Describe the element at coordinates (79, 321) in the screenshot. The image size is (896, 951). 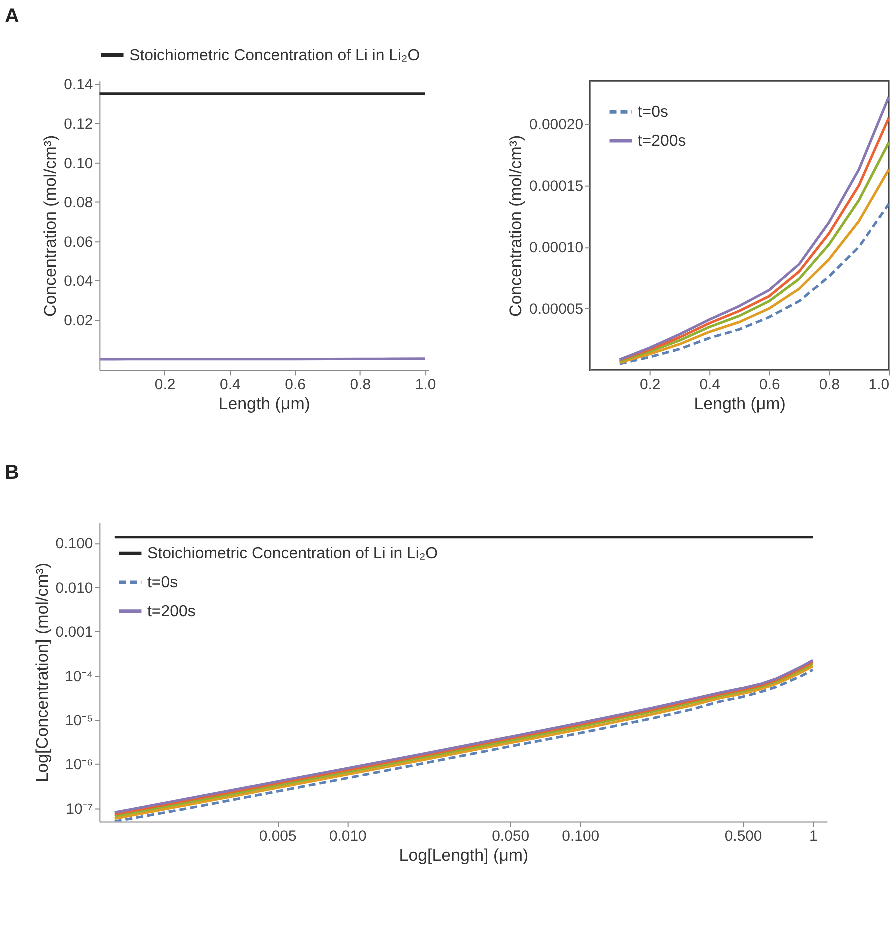
I see `y-tick-label: 0.02` at that location.